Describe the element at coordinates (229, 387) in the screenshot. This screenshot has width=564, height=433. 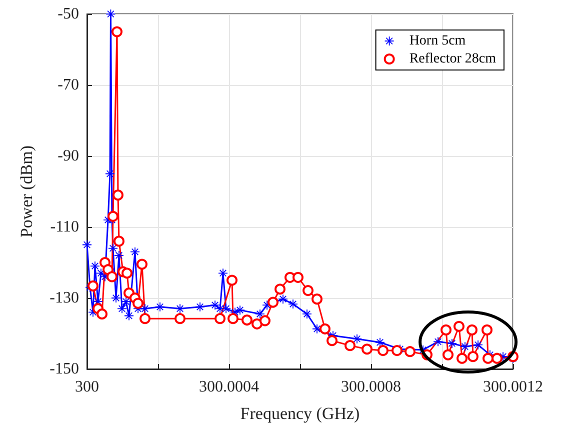
I see `x-tick-label: 300.0004` at that location.